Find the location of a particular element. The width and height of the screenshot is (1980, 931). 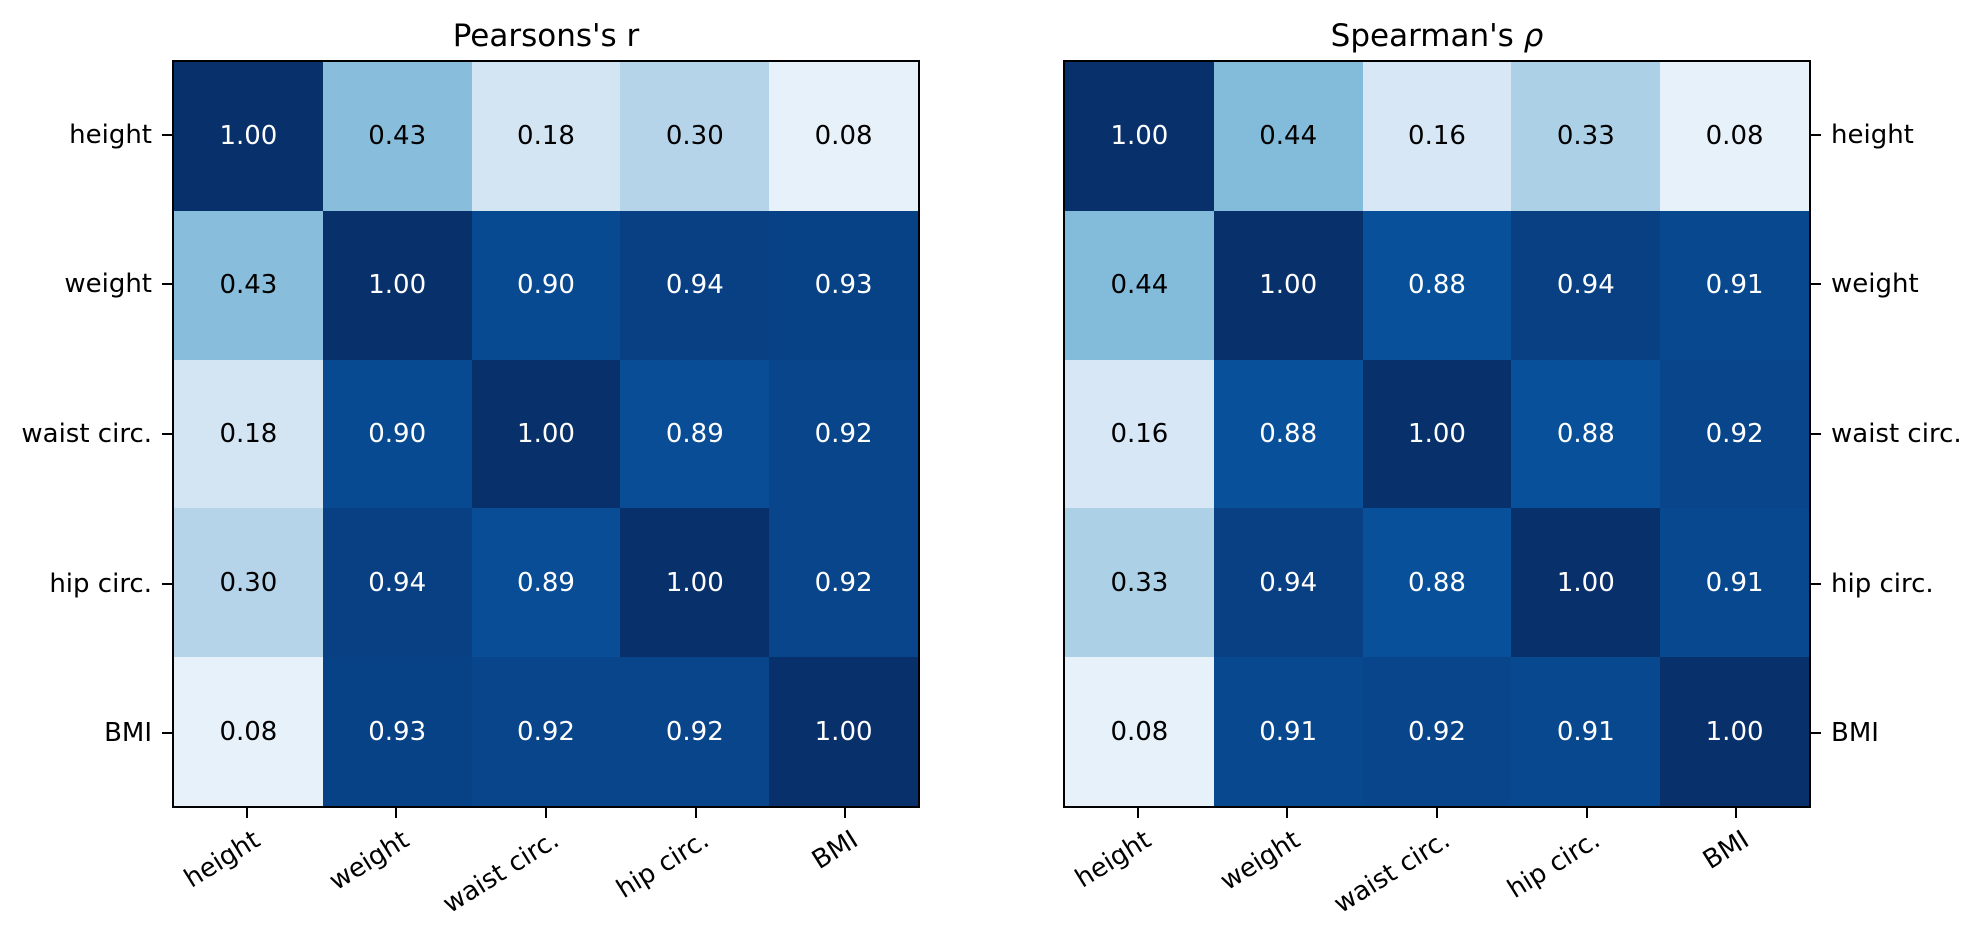

chart-title-pearson: Pearsons's r is located at coordinates (546, 36).